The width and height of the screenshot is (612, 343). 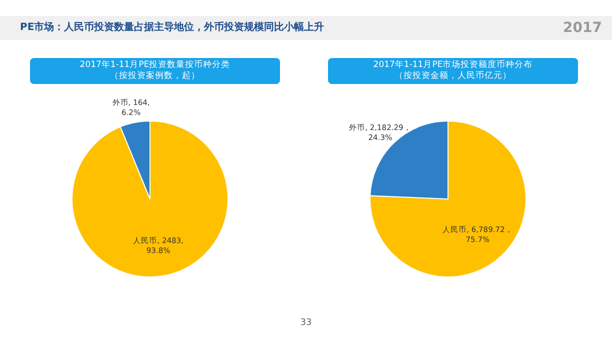 What do you see at coordinates (453, 65) in the screenshot?
I see `chart-title: 2017年1-11月PE市场投资额度币种分布` at bounding box center [453, 65].